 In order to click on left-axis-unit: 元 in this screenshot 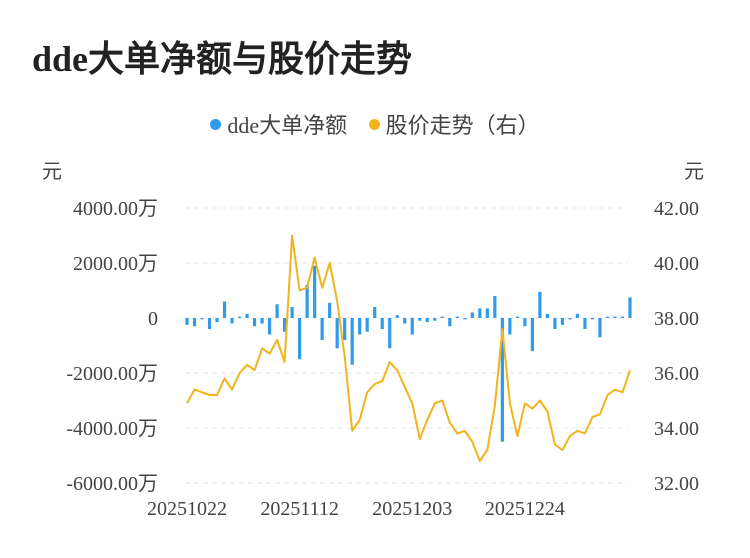, I will do `click(52, 172)`.